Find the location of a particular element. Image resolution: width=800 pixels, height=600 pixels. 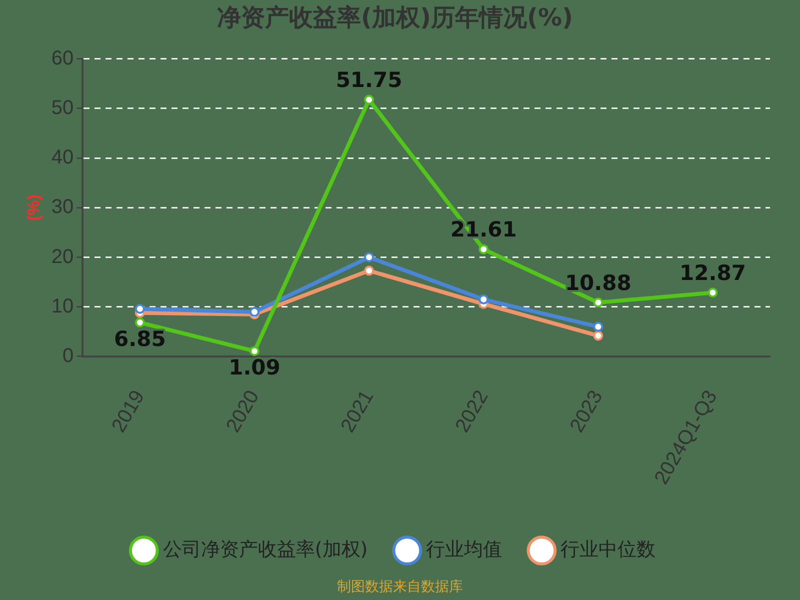

y-axis-title: (%) is located at coordinates (33, 207).